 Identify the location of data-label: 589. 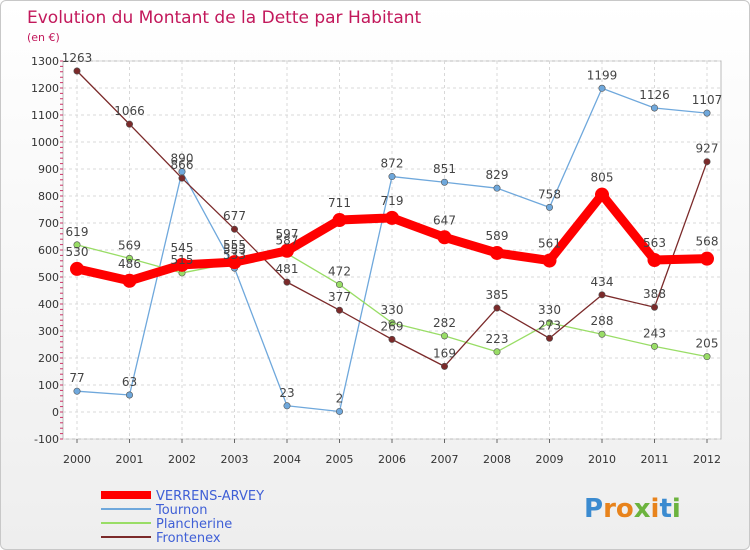
(497, 236).